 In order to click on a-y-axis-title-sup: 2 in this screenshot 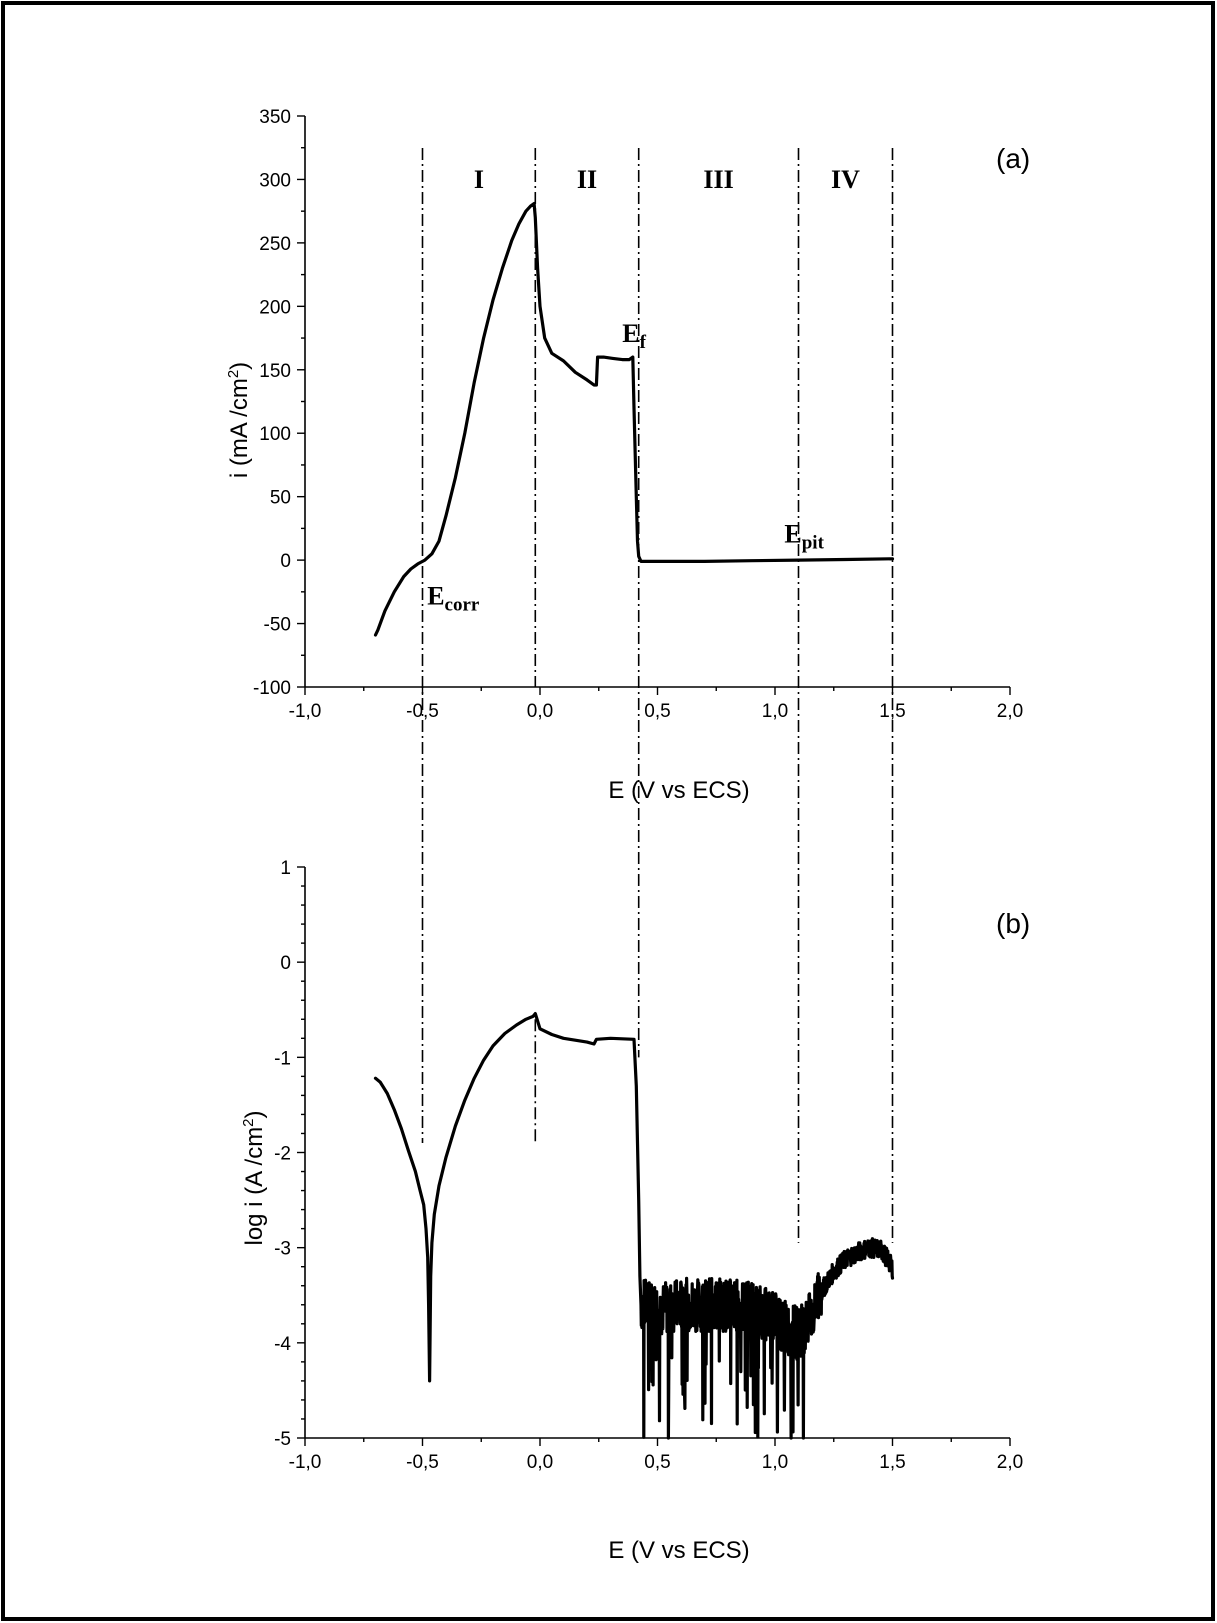, I will do `click(233, 374)`.